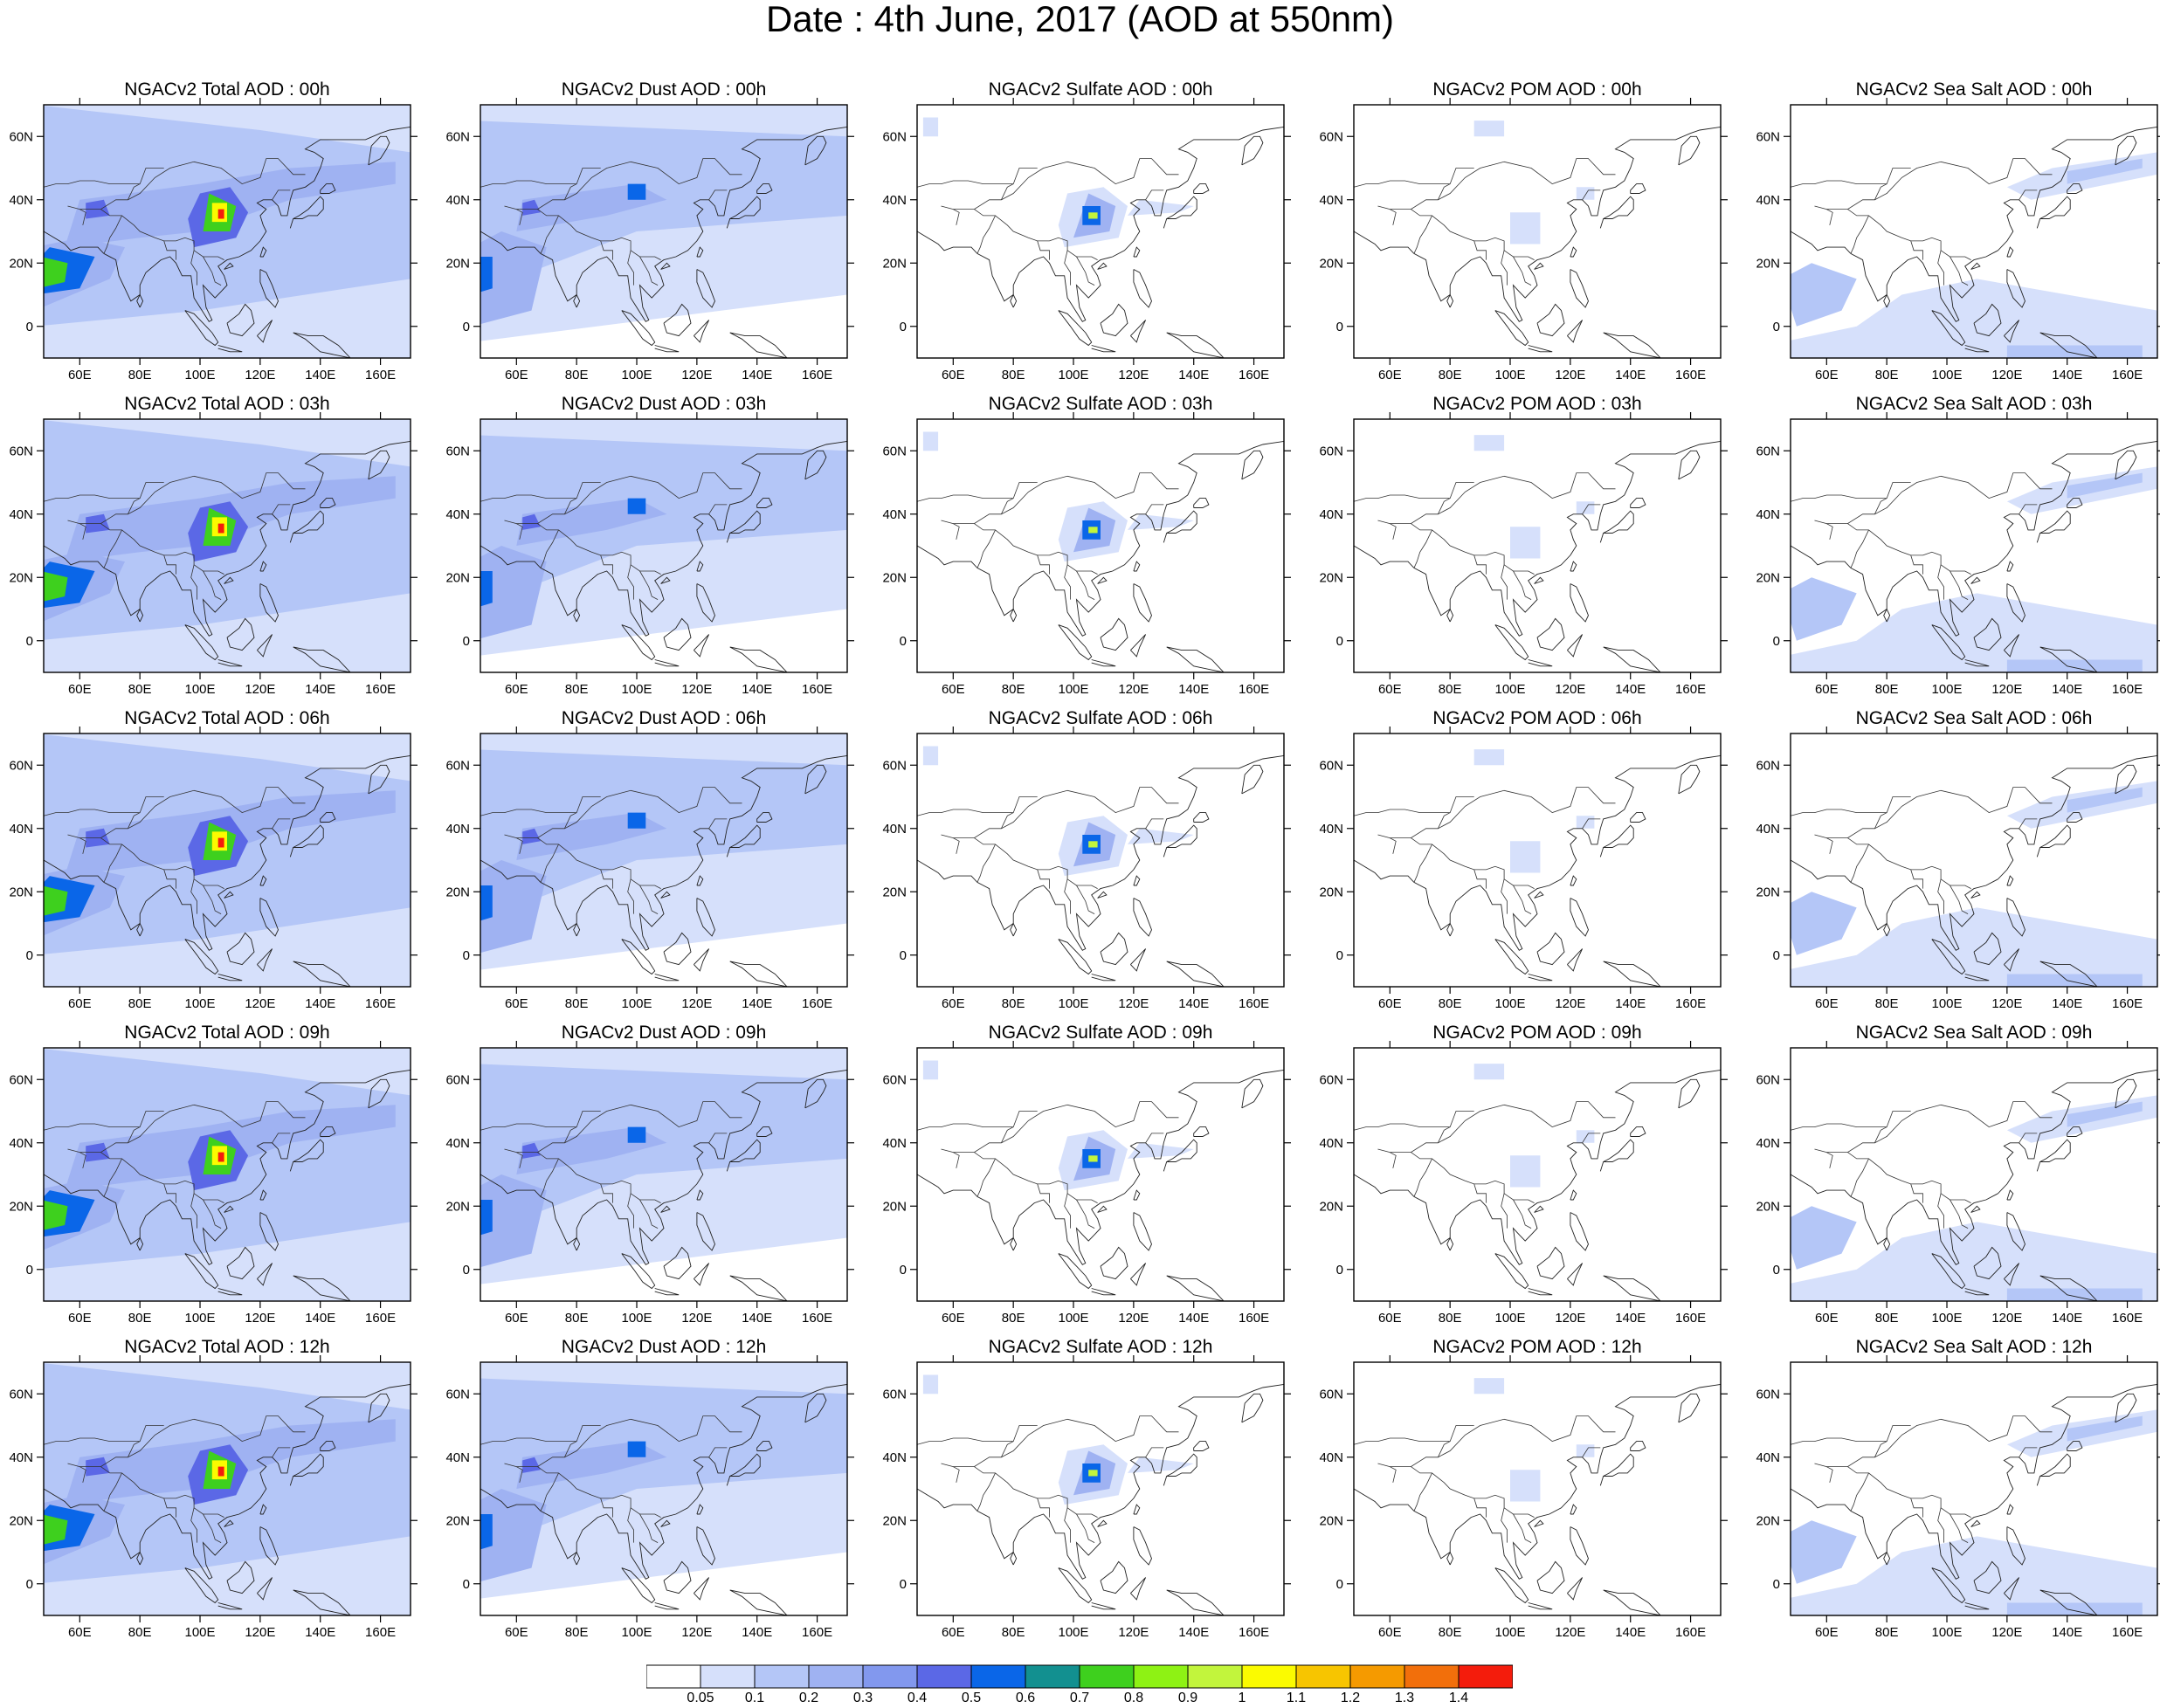 This screenshot has width=2160, height=1708. I want to click on panel-title: NGACv2 Total AOD : 03h, so click(227, 404).